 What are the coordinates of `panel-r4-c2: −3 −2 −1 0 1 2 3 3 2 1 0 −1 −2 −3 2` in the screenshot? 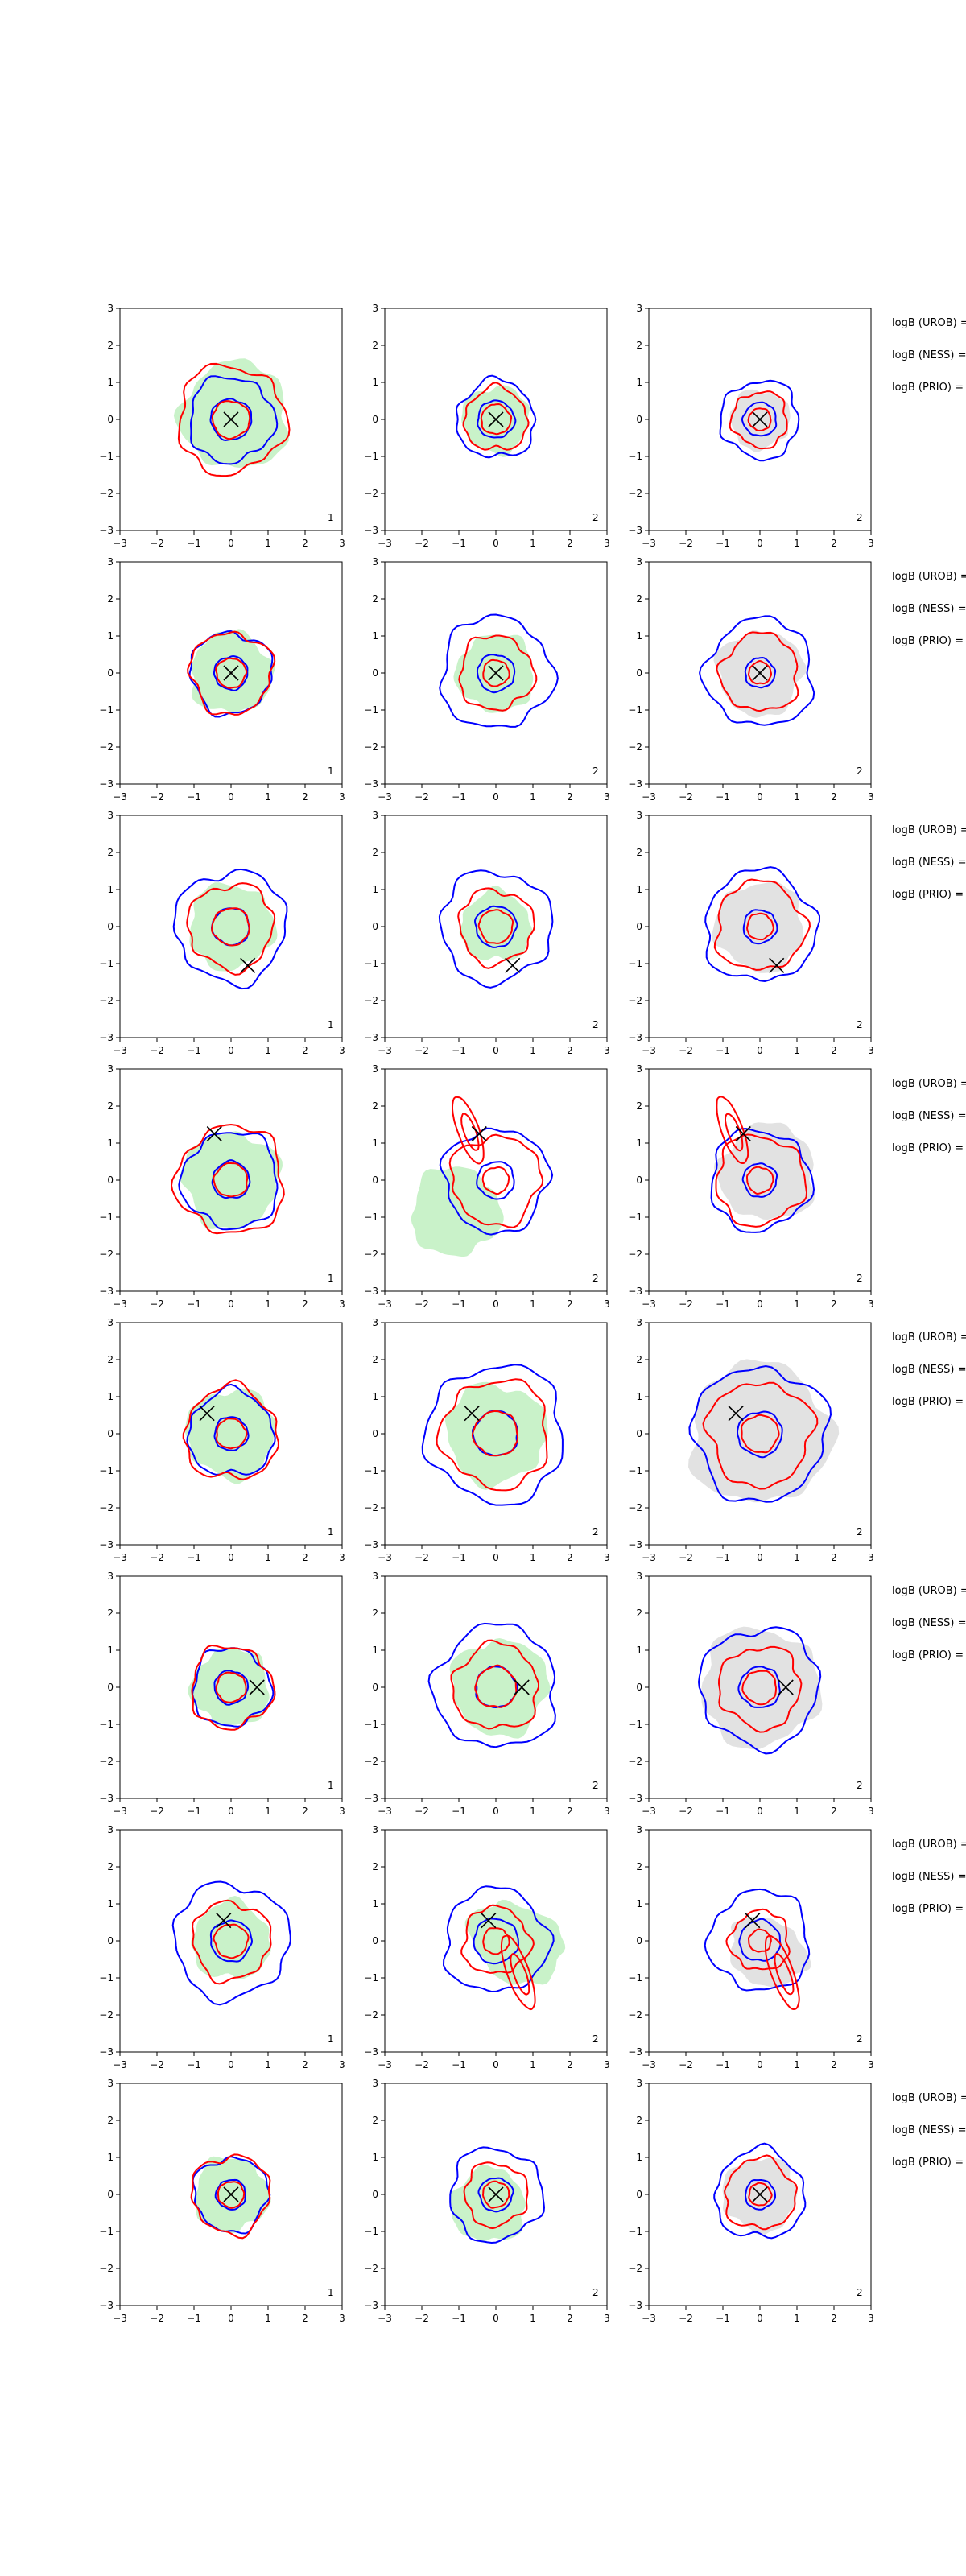 It's located at (487, 1186).